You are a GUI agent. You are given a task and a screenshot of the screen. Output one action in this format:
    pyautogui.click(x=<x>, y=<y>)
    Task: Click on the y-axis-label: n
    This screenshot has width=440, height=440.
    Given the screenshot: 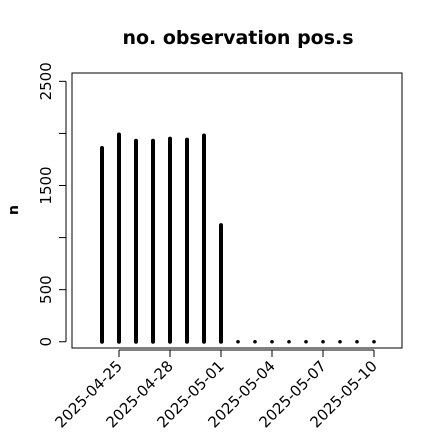 What is the action you would take?
    pyautogui.click(x=14, y=210)
    